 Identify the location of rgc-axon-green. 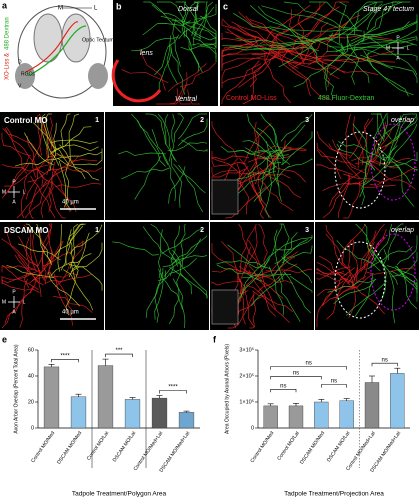
(57, 51).